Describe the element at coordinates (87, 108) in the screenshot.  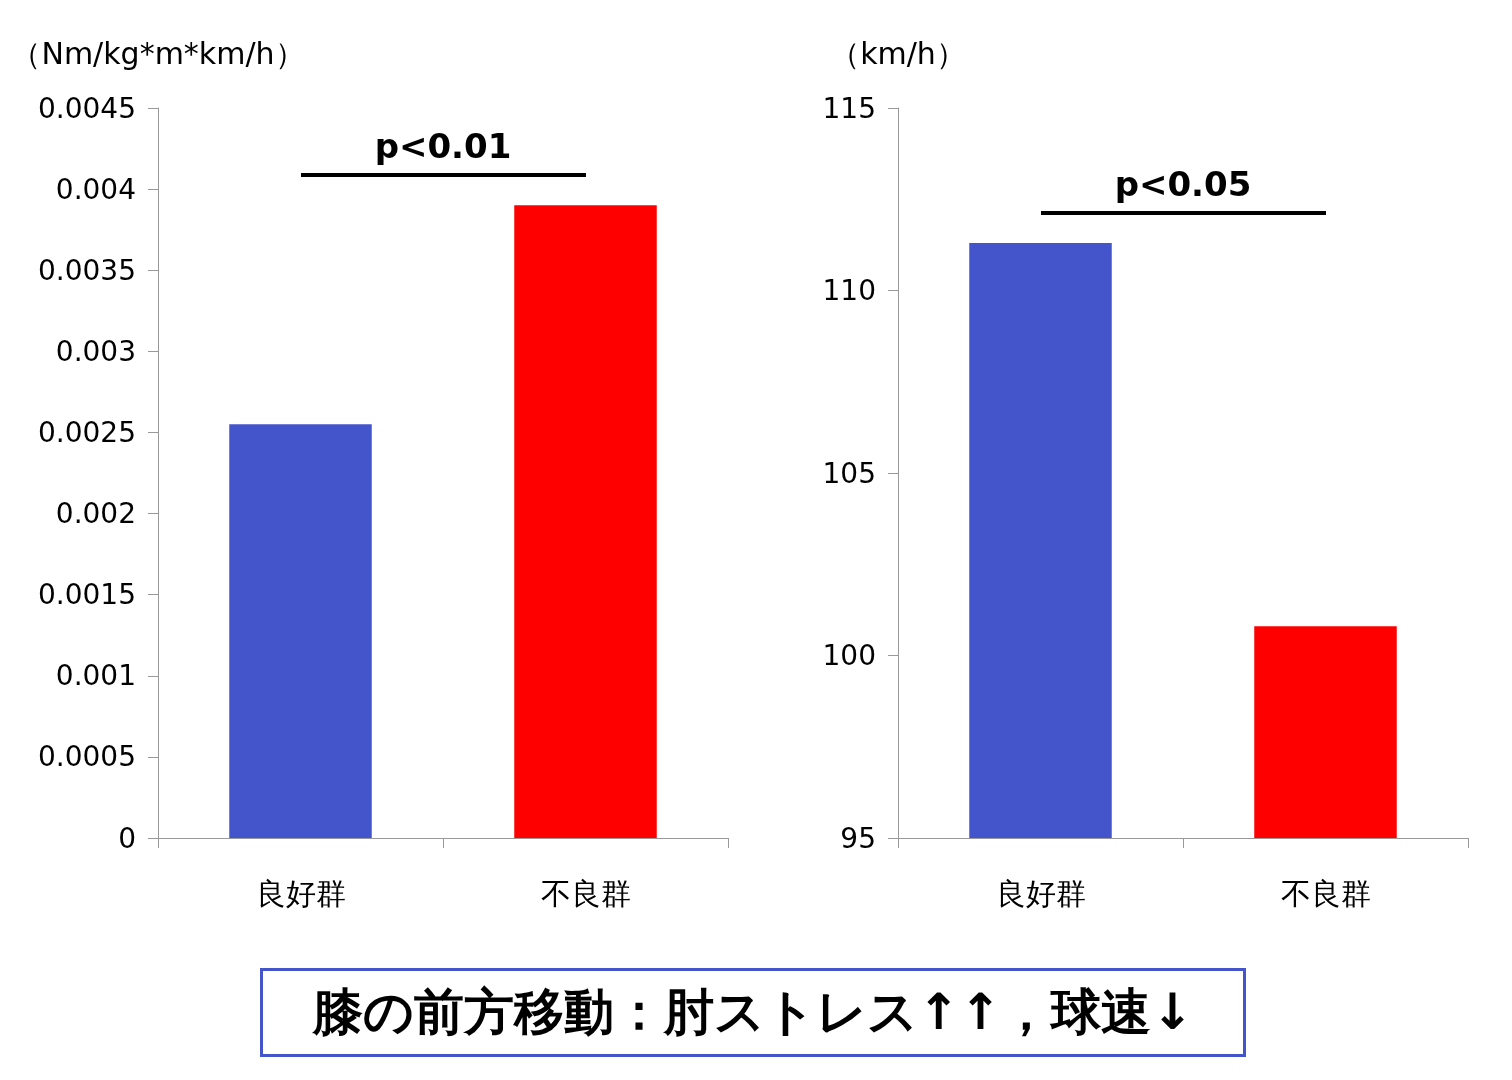
I see `y-tick-label: 0.0045` at that location.